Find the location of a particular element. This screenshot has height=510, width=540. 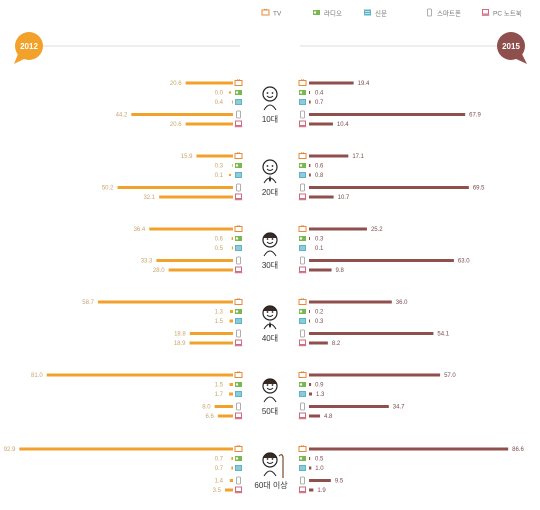

value-label-2012: 6.6 is located at coordinates (209, 417).